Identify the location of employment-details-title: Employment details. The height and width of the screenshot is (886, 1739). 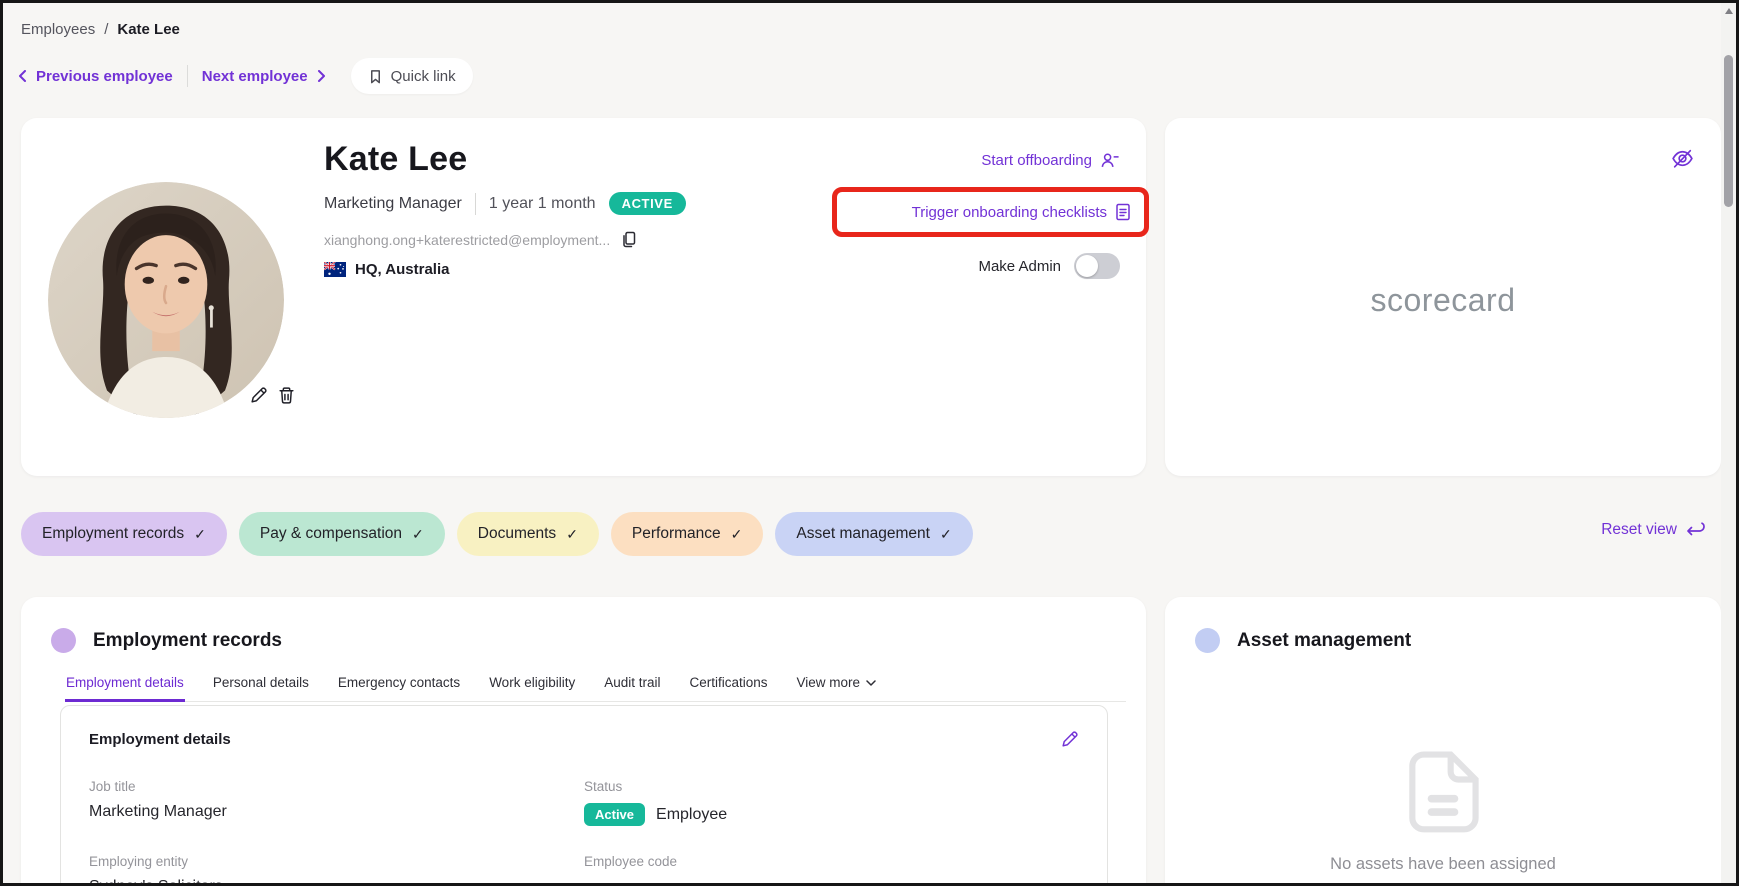
(160, 739).